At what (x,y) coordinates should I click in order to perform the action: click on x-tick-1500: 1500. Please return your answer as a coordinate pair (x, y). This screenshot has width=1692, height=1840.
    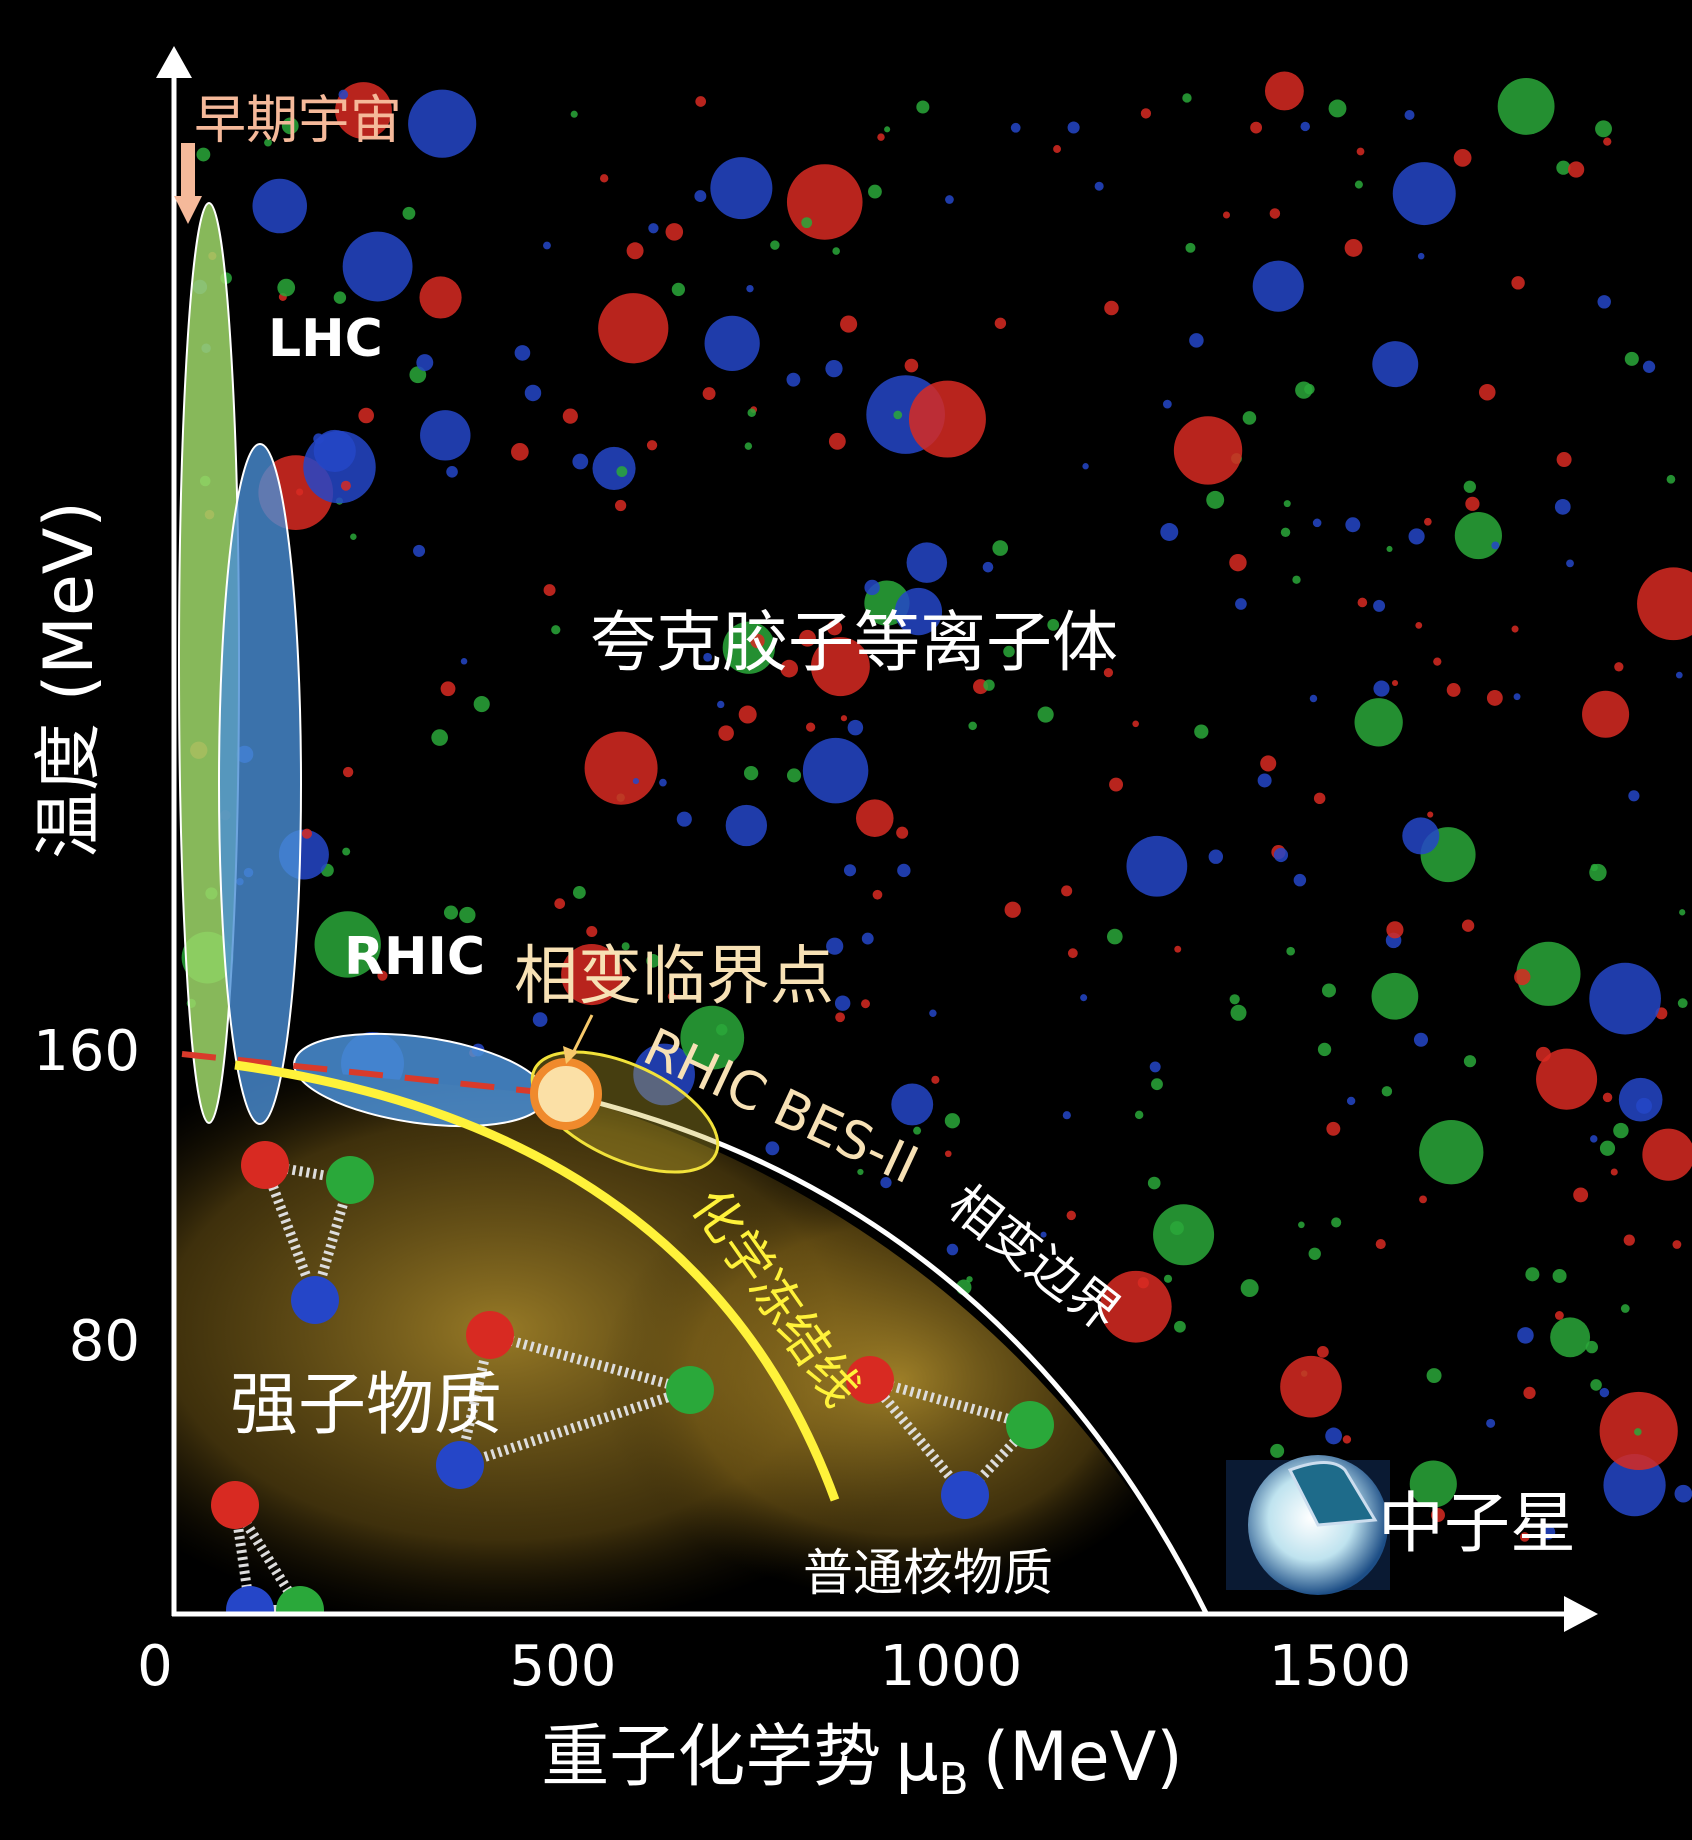
    Looking at the image, I should click on (1340, 1666).